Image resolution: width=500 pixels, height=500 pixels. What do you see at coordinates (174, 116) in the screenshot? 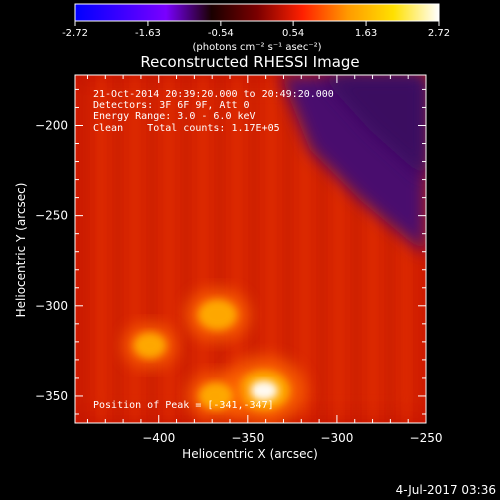
I see `info-energy-range: Energy Range: 3.0 - 6.0 keV` at bounding box center [174, 116].